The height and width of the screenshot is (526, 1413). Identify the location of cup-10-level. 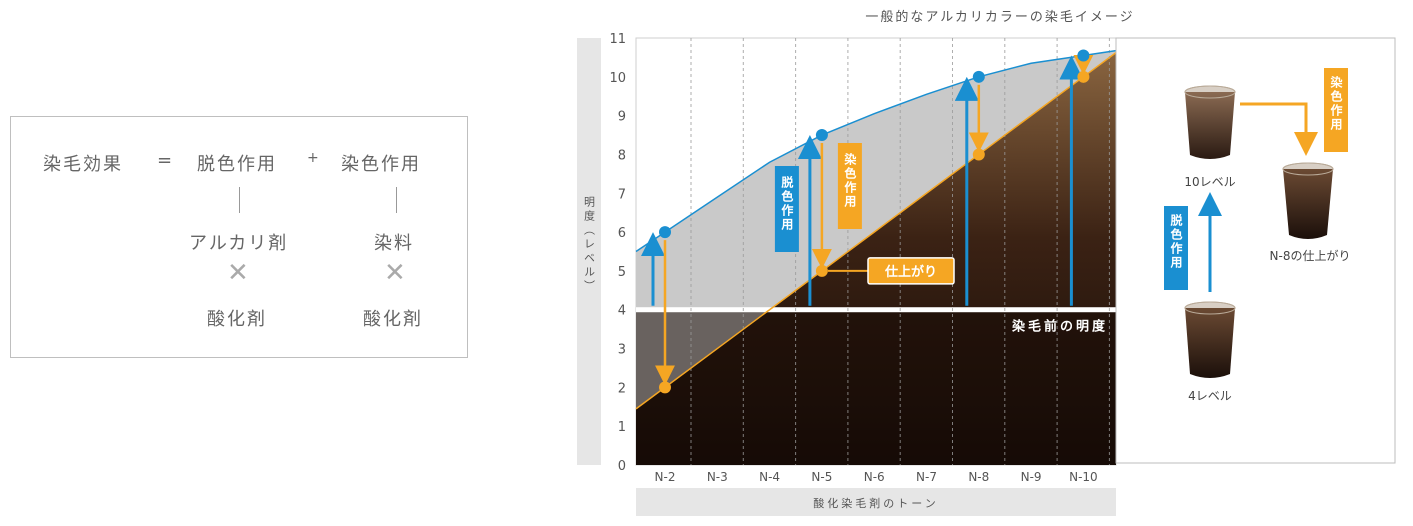
(1210, 122).